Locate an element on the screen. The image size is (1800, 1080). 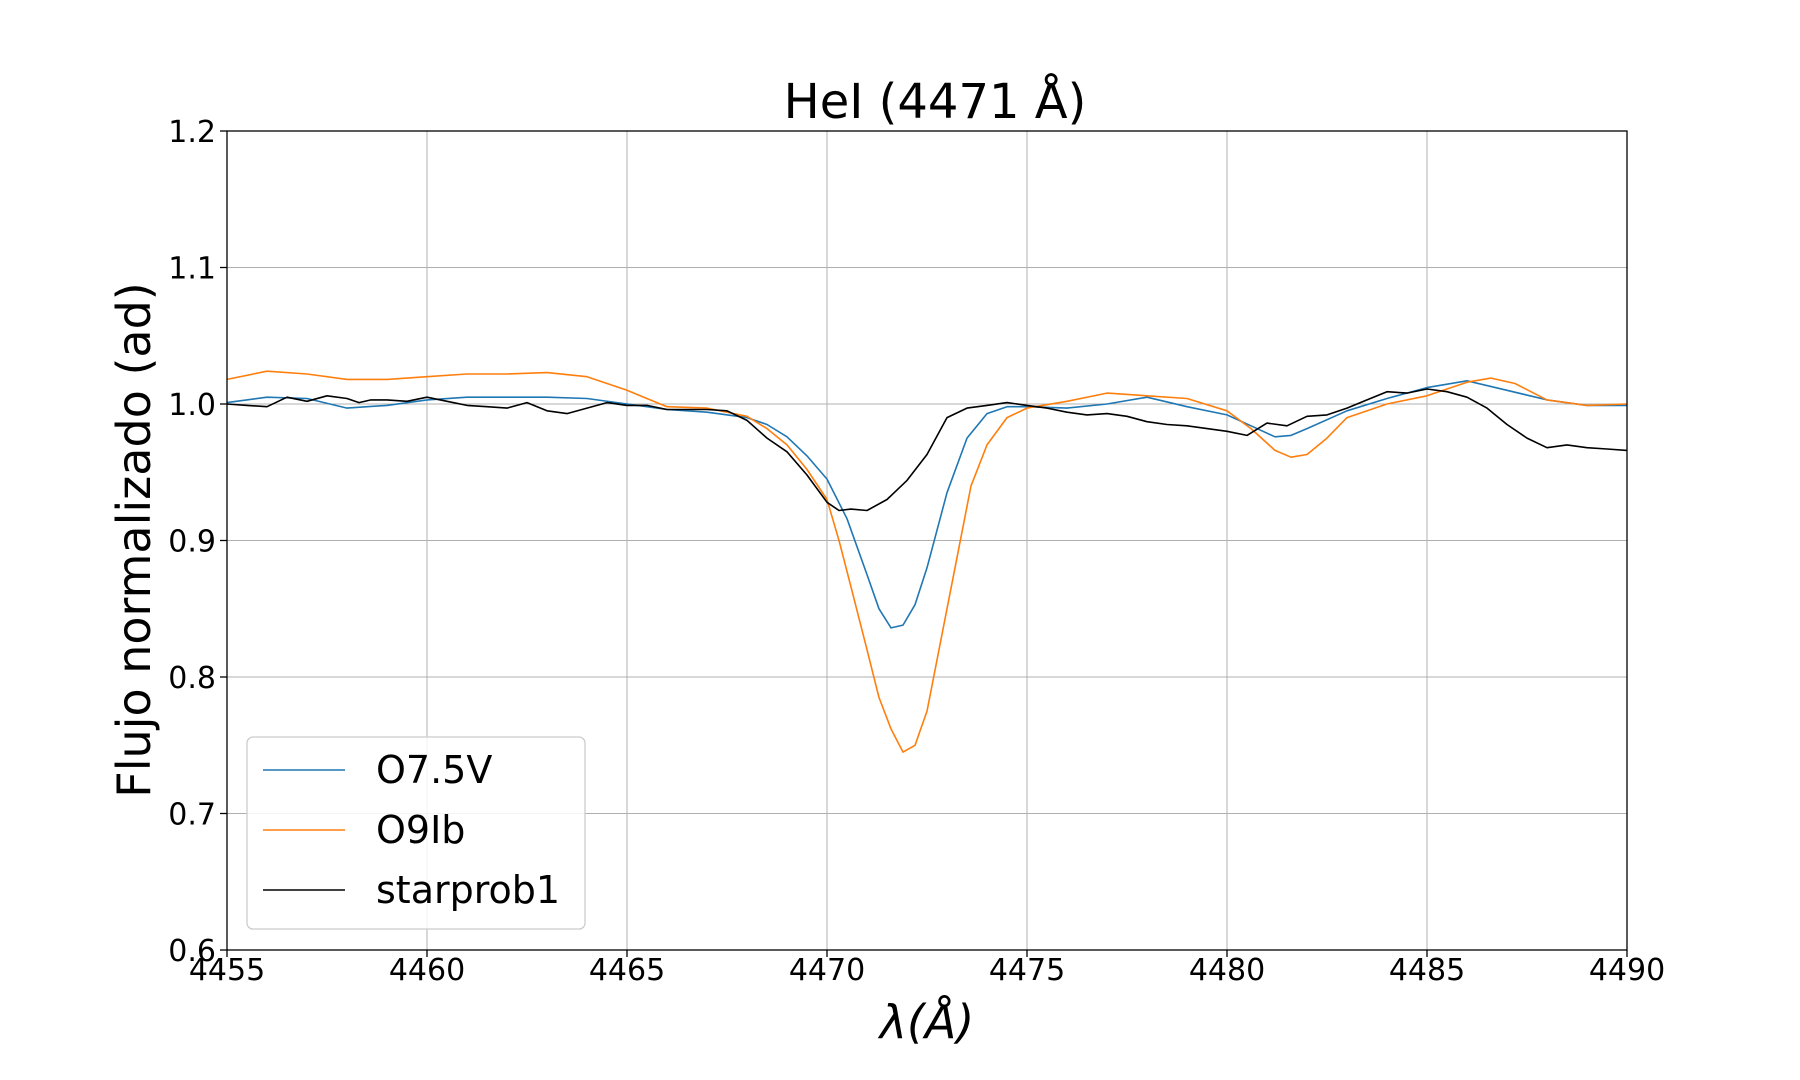
series-line-starprob1 is located at coordinates (927, 450).